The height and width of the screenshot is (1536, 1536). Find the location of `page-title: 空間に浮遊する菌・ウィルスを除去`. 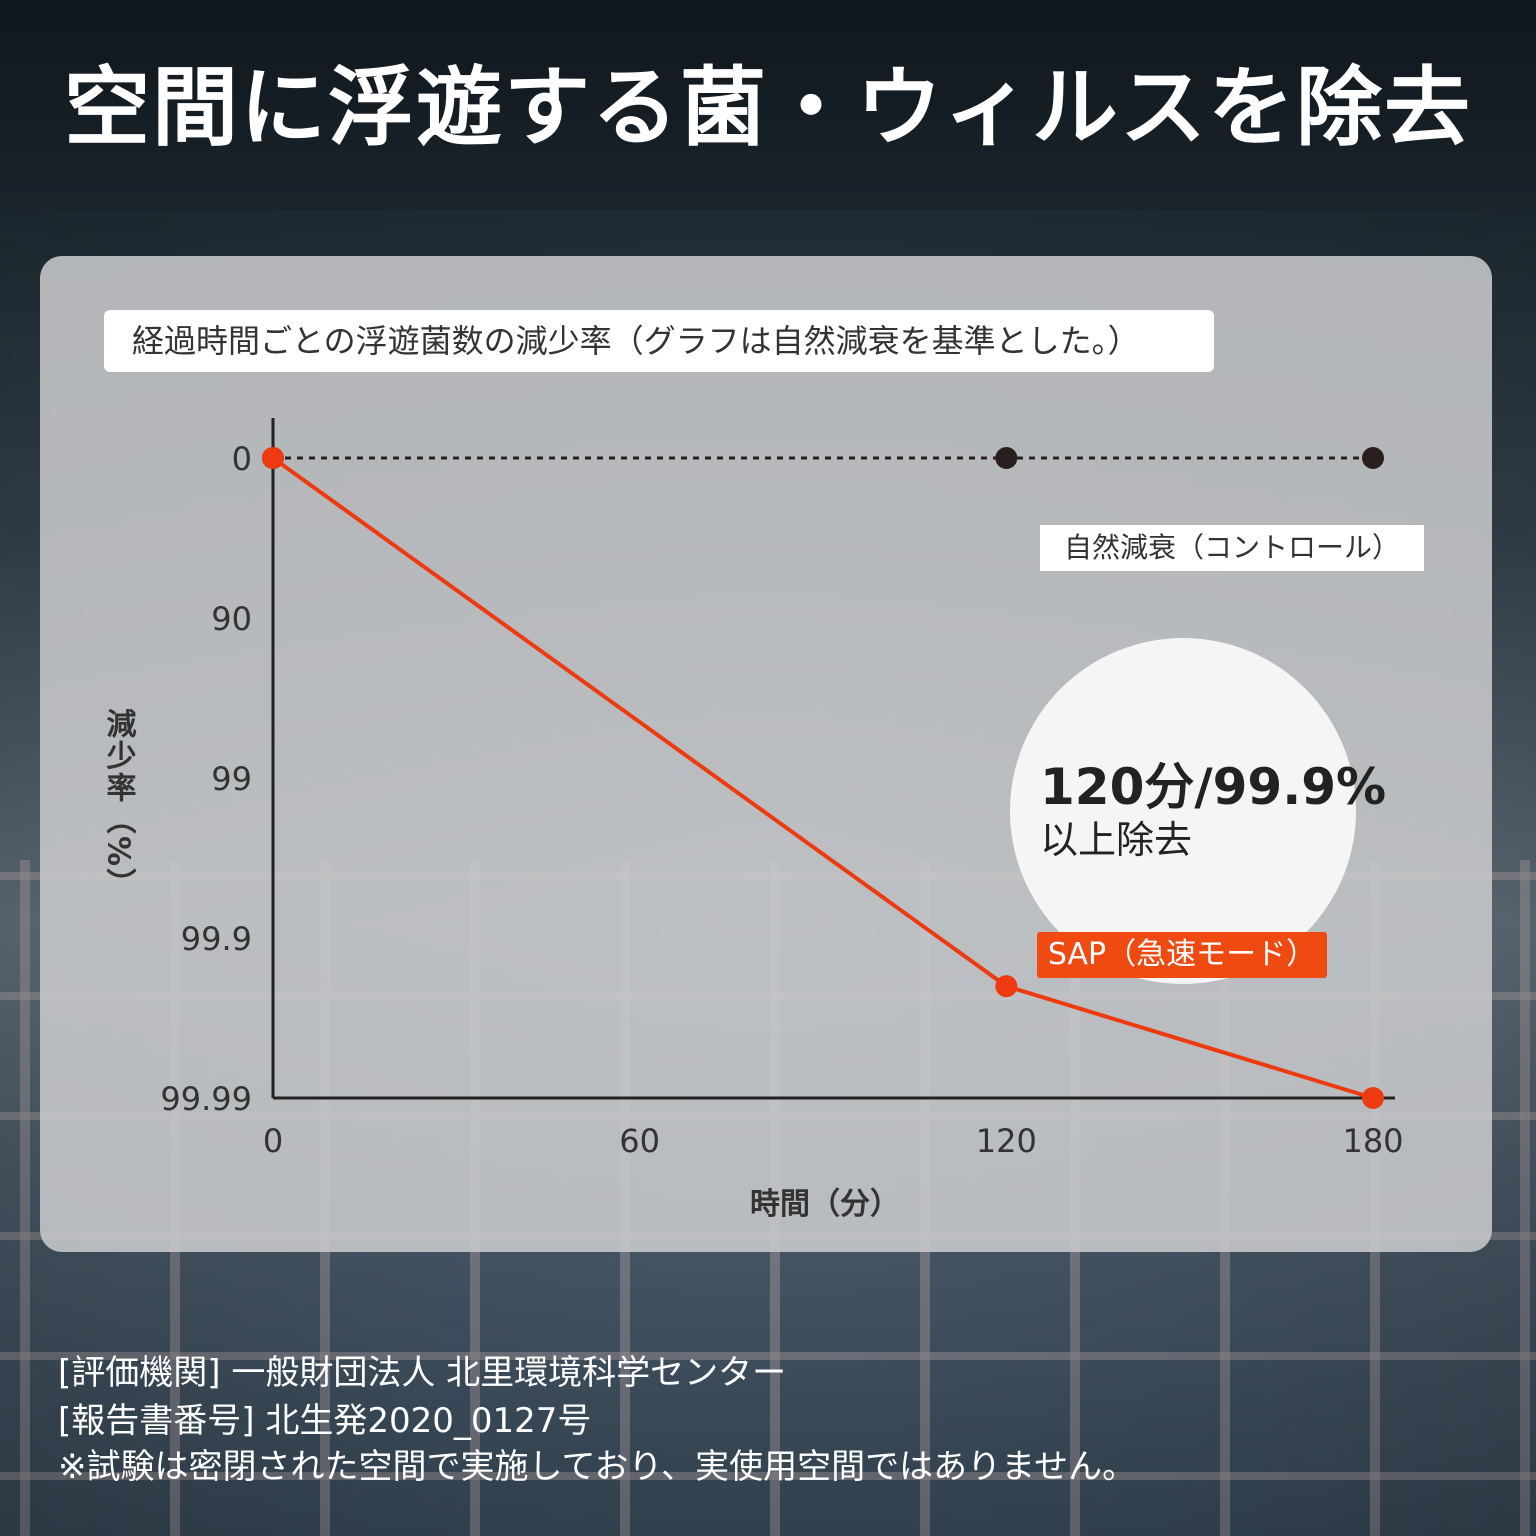

page-title: 空間に浮遊する菌・ウィルスを除去 is located at coordinates (768, 108).